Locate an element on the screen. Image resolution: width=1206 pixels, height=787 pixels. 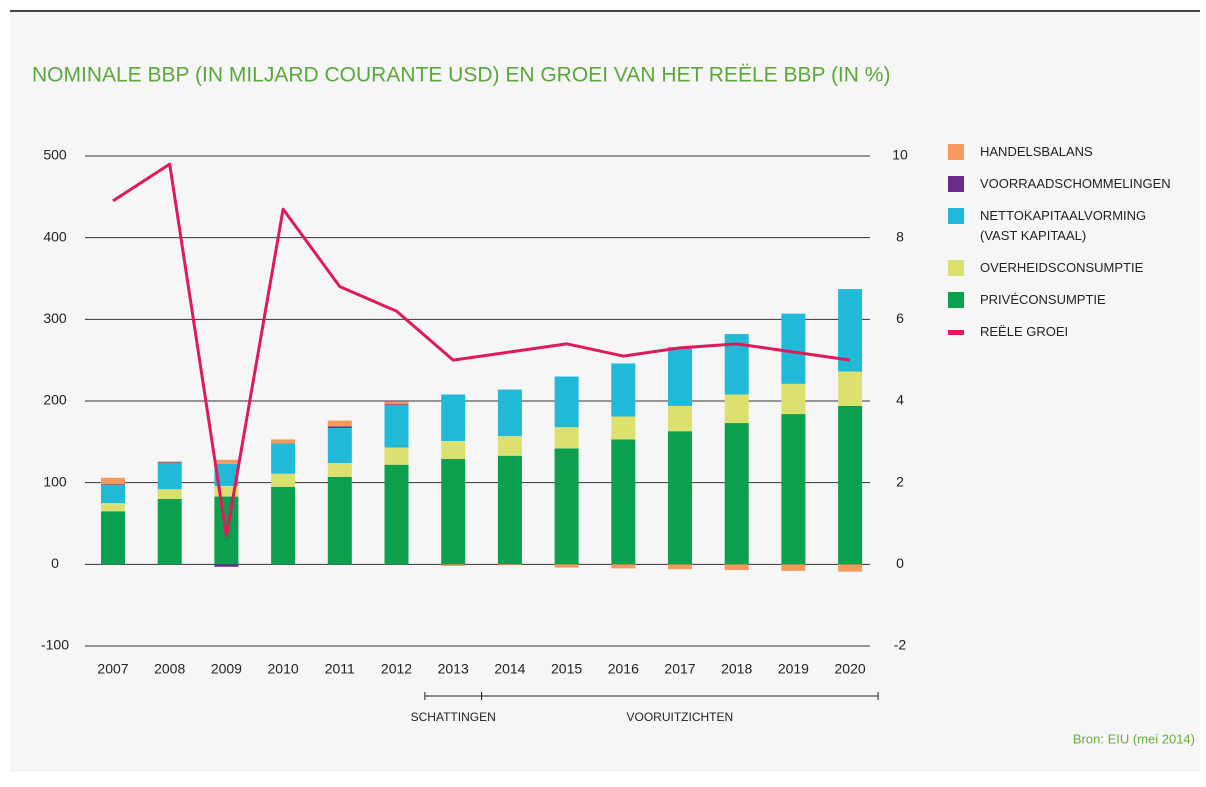
legend-label: REËLE GROEI is located at coordinates (1024, 331).